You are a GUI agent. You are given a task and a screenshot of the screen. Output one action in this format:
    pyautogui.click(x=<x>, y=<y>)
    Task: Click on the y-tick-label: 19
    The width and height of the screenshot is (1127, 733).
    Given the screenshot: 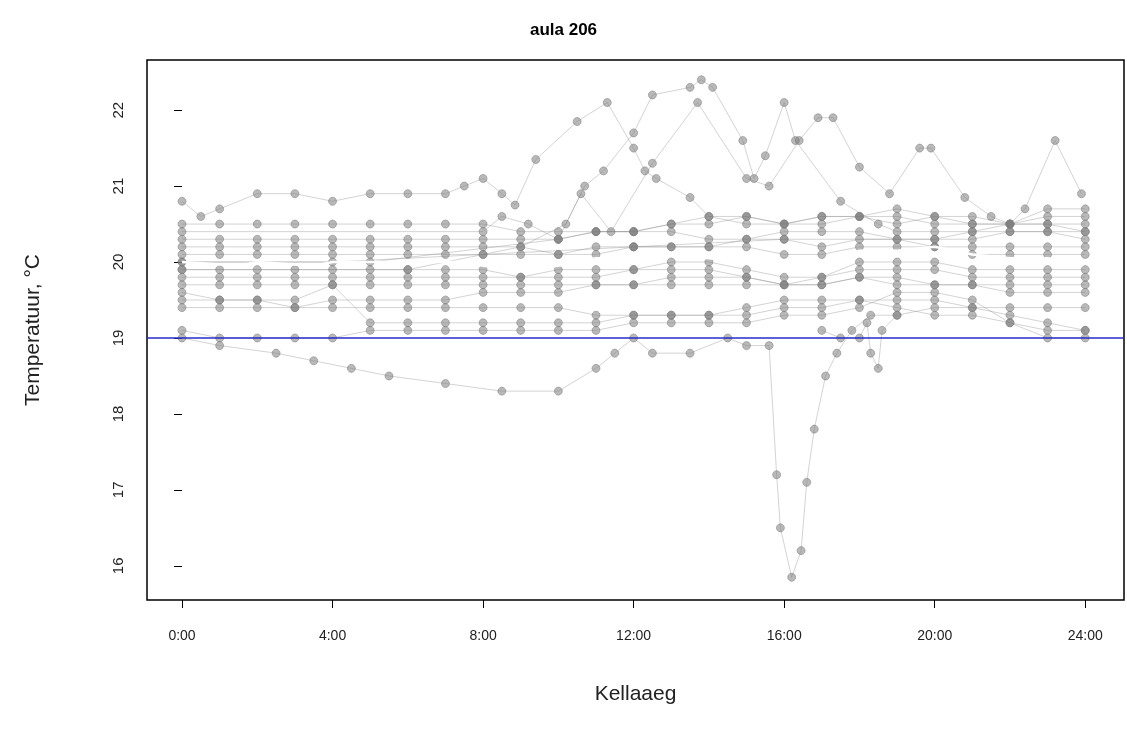 What is the action you would take?
    pyautogui.click(x=117, y=338)
    